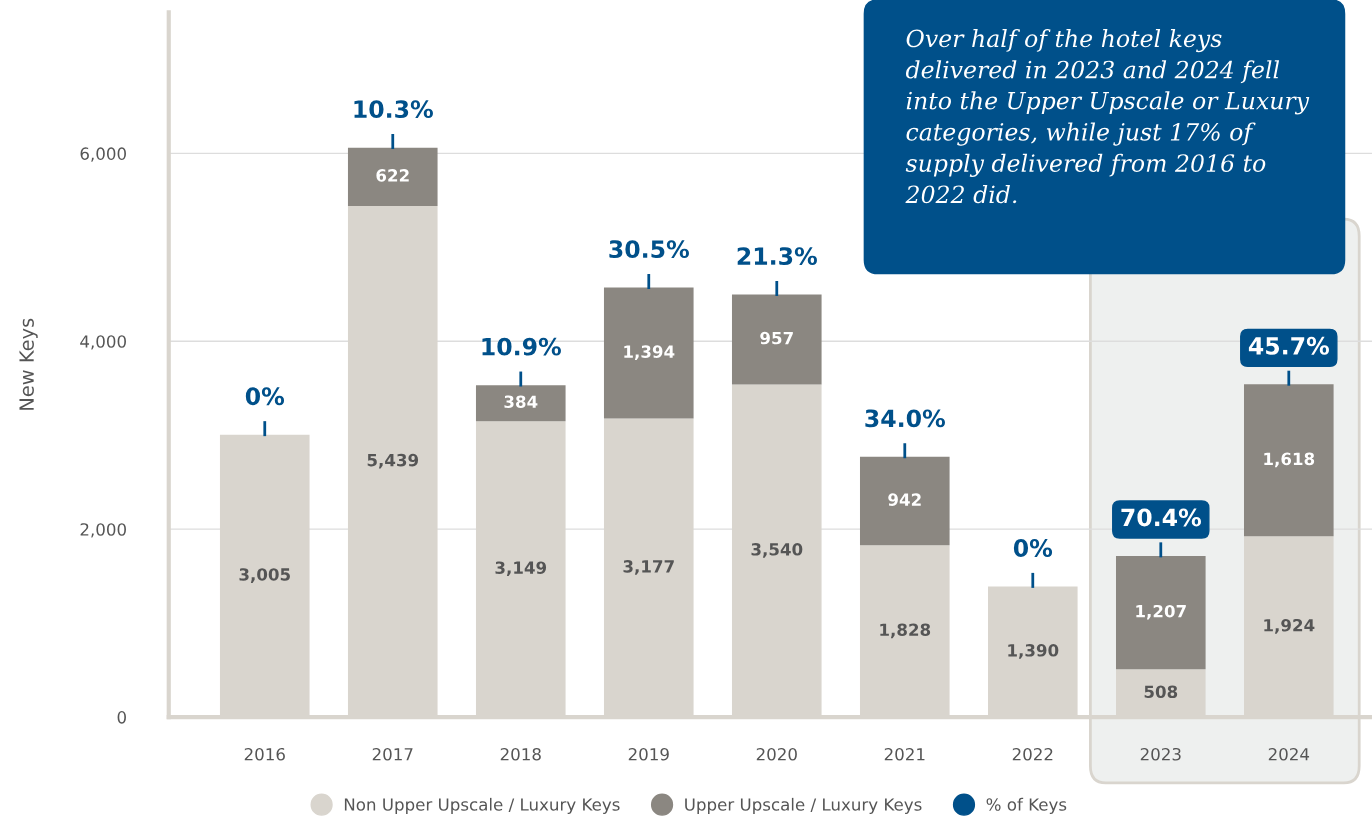  Describe the element at coordinates (121, 717) in the screenshot. I see `y-tick-label: 0` at that location.